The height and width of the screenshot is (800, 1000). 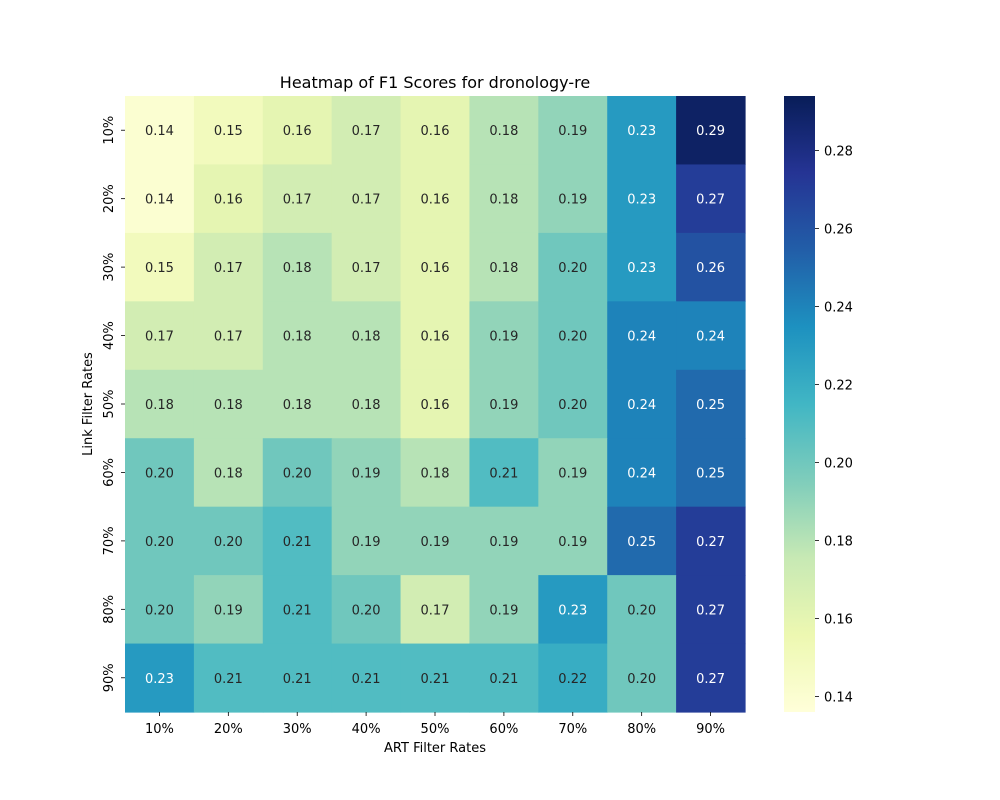 I want to click on cell-value-label: 0.29, so click(x=710, y=131).